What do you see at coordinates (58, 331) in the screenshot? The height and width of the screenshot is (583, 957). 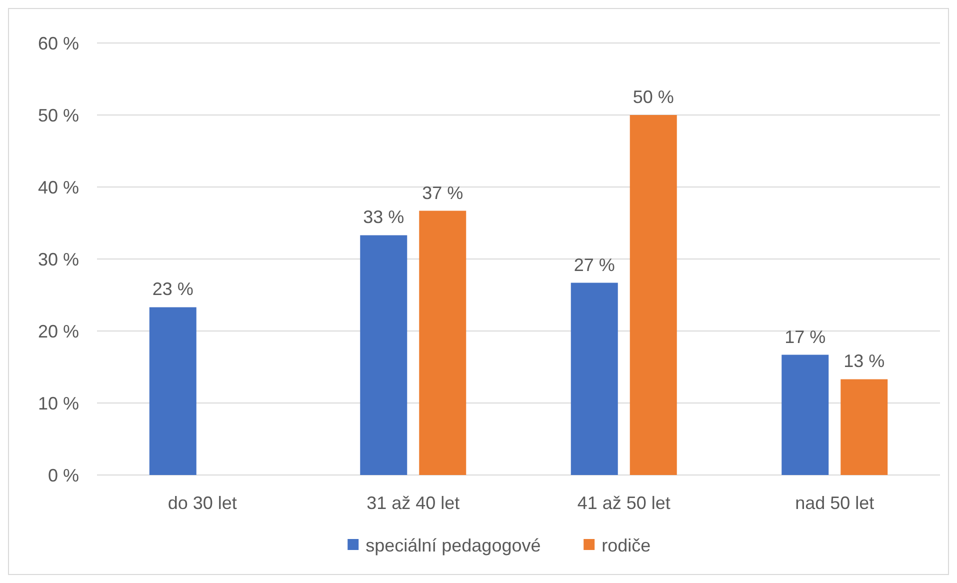 I see `y-tick-label: 20 %` at bounding box center [58, 331].